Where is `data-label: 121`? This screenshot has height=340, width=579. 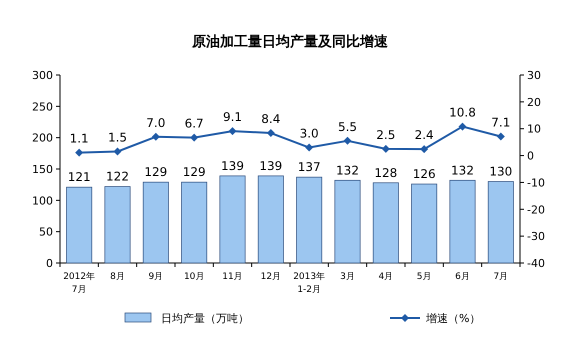 data-label: 121 is located at coordinates (79, 177).